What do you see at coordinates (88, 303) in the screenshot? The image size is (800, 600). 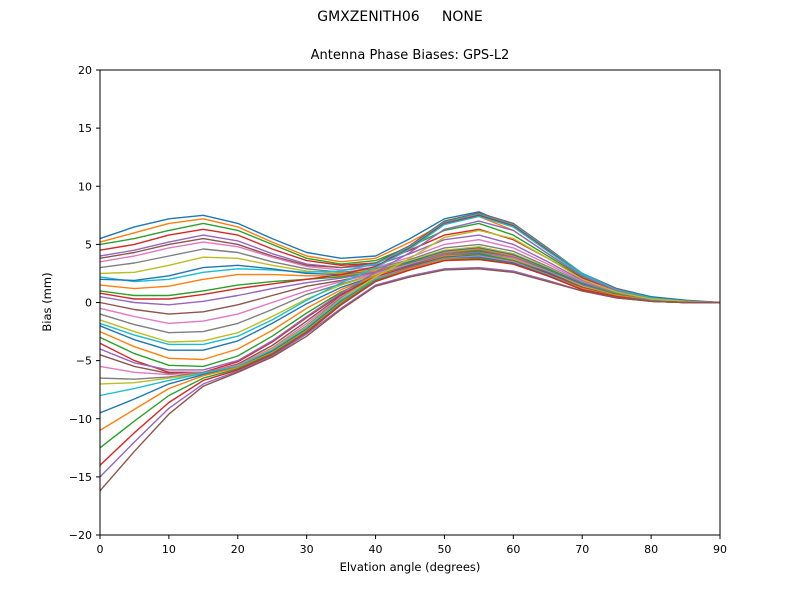 I see `y-tick-label: 0` at bounding box center [88, 303].